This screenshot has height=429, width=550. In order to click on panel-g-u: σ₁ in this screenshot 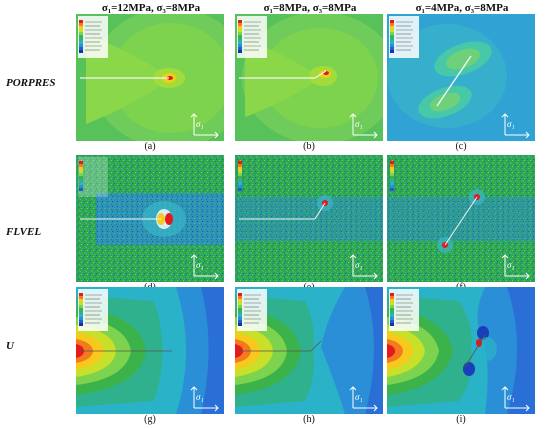, I will do `click(150, 350)`.